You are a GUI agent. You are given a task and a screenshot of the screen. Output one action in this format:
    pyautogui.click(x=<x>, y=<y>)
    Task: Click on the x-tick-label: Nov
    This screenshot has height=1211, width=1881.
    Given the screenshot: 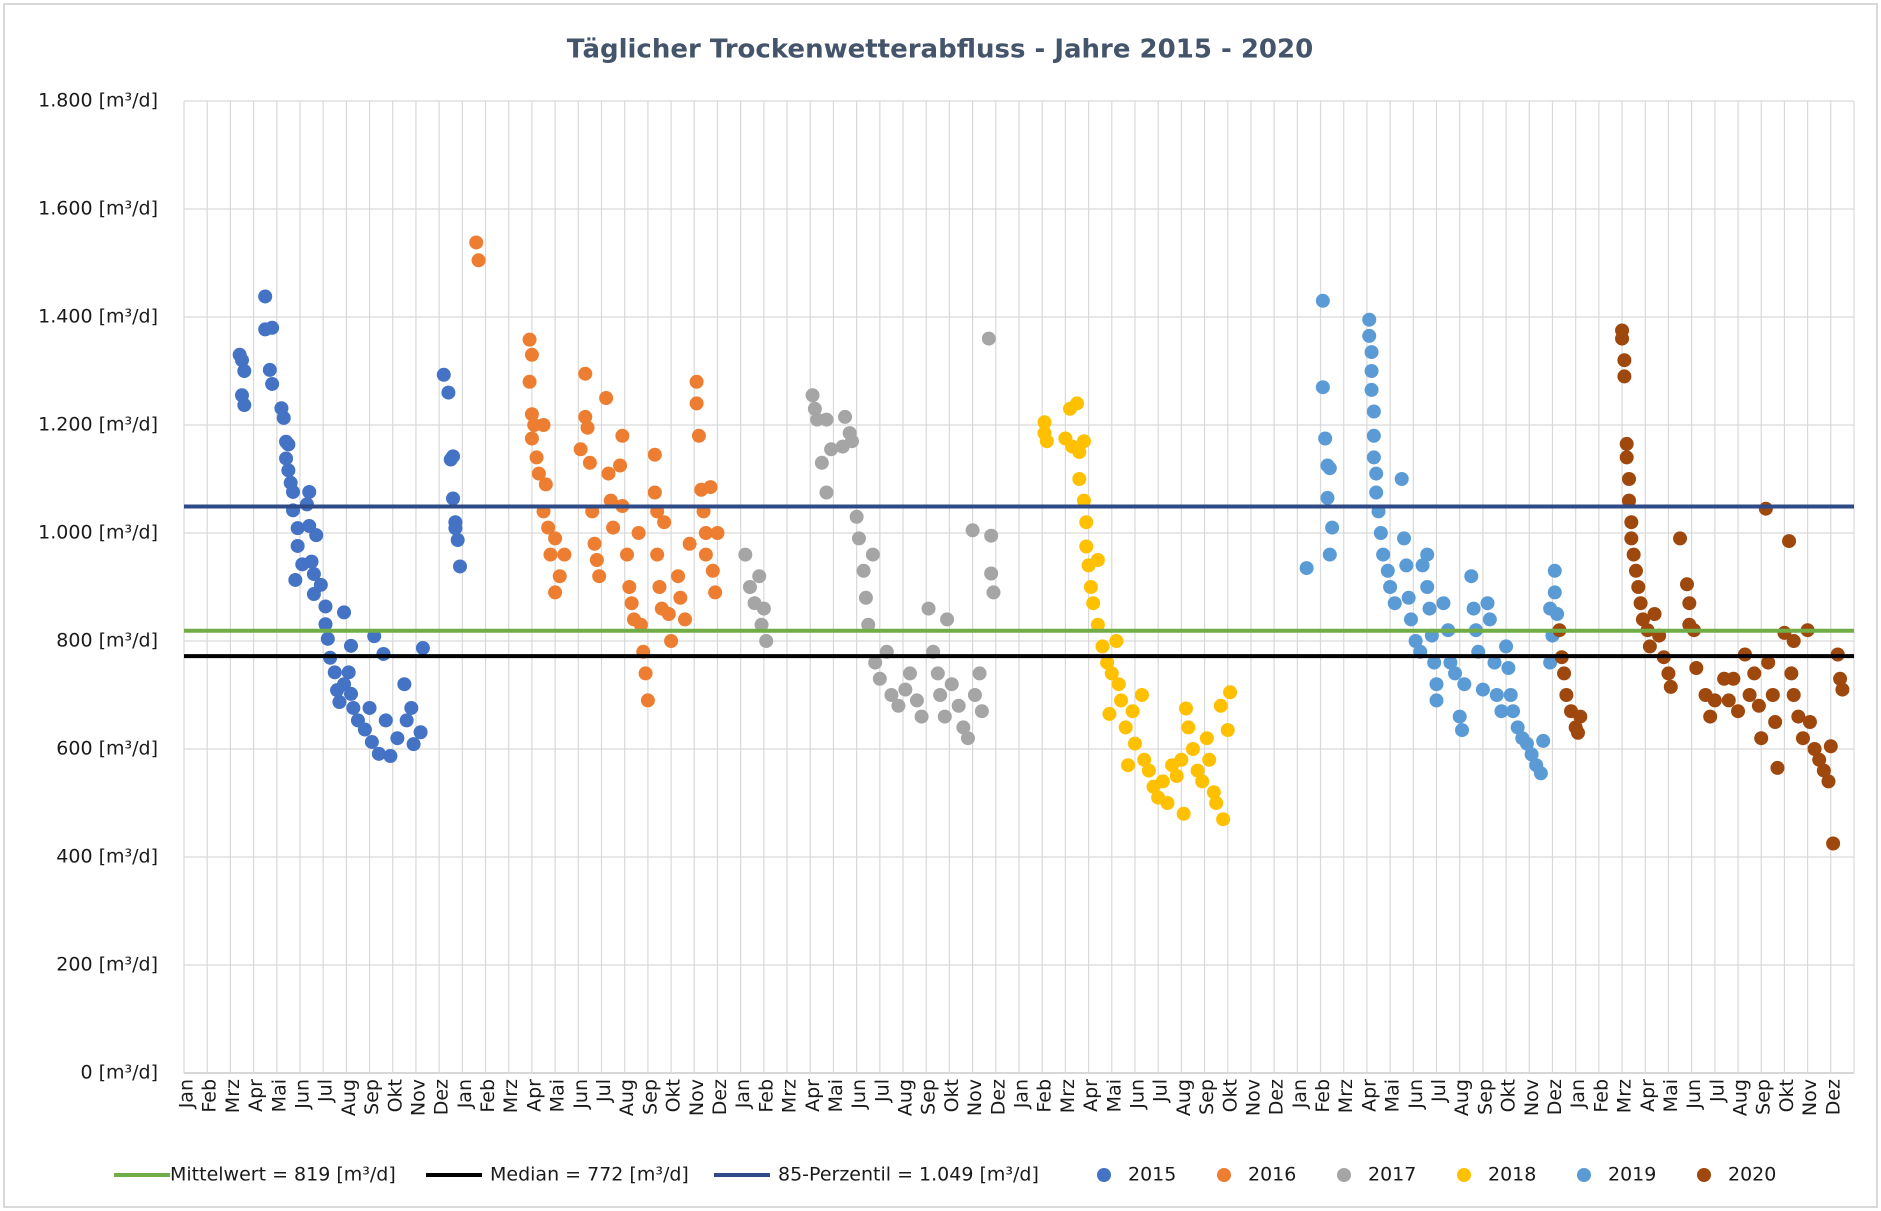 What is the action you would take?
    pyautogui.click(x=418, y=1097)
    